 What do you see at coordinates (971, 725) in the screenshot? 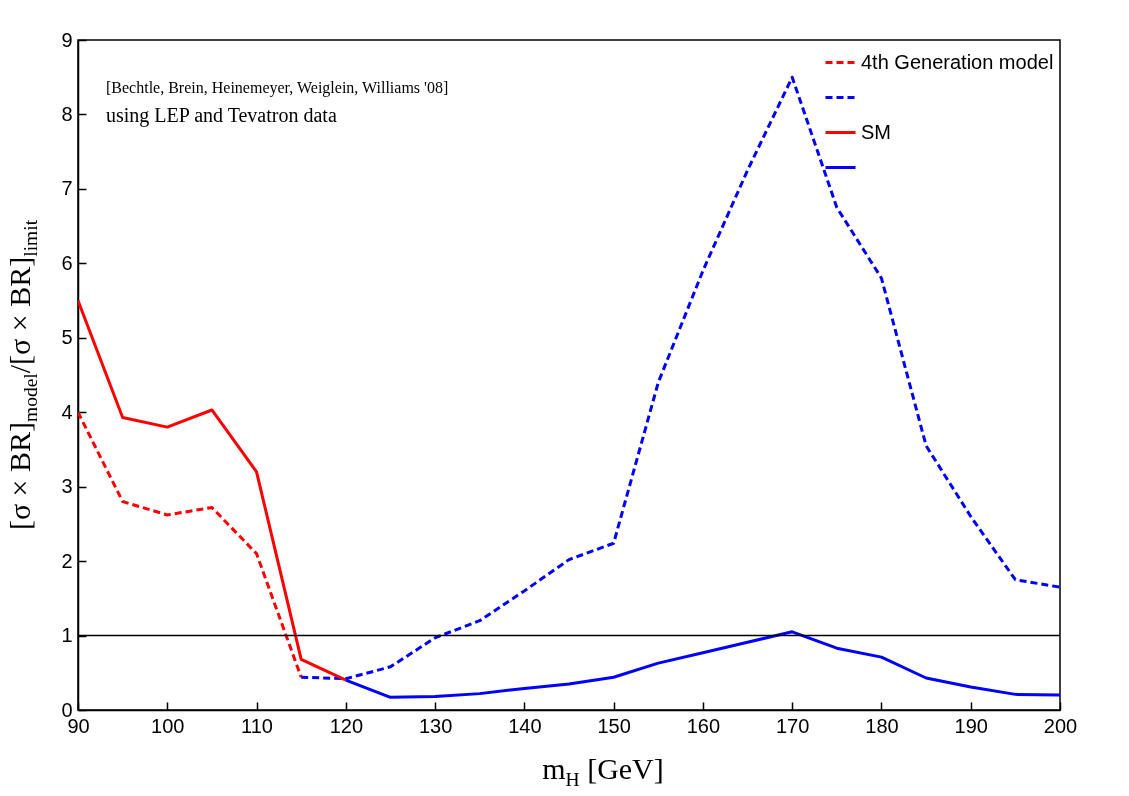
I see `x-tick-label: 190` at bounding box center [971, 725].